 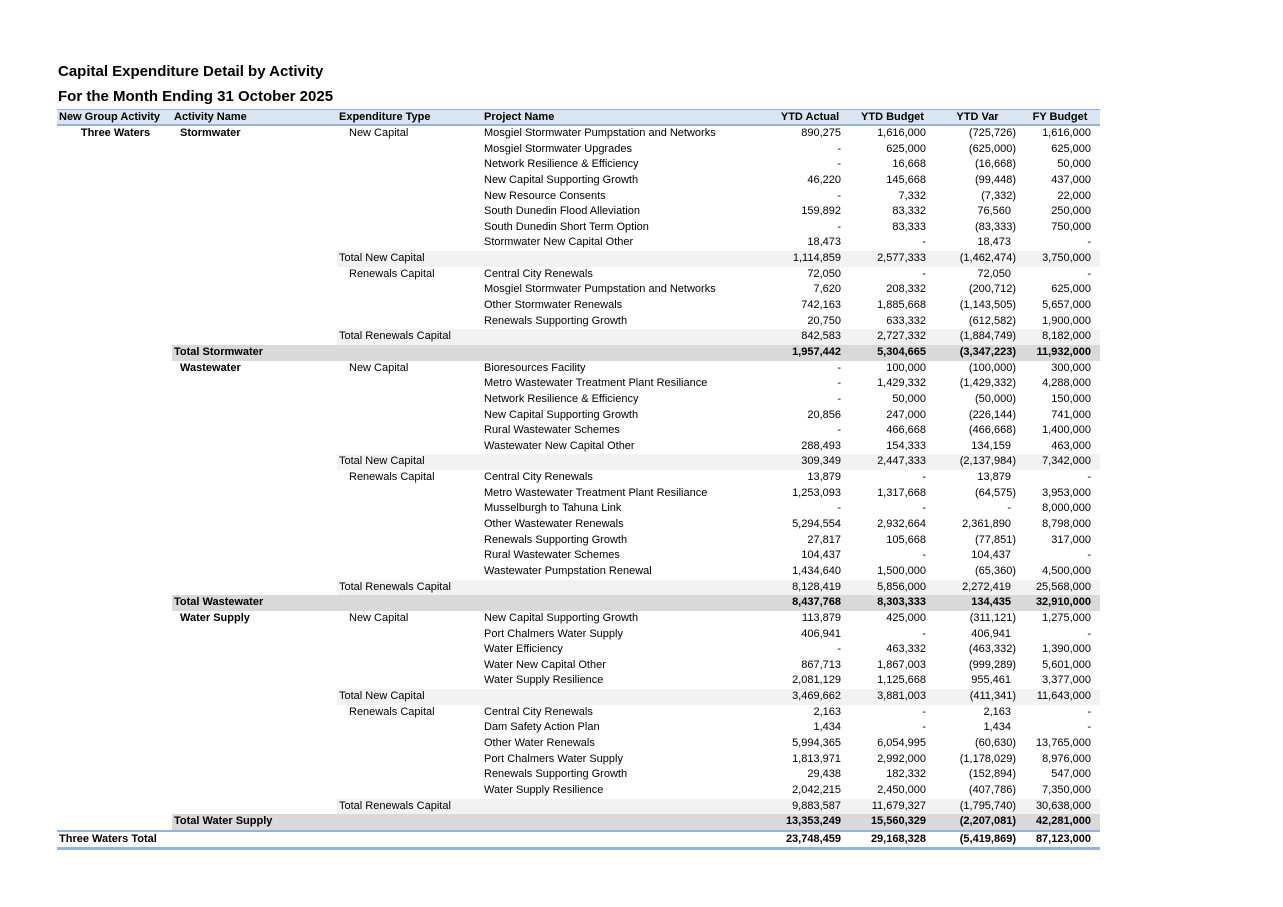 What do you see at coordinates (824, 179) in the screenshot?
I see `cell-ytd-actual: 46,220` at bounding box center [824, 179].